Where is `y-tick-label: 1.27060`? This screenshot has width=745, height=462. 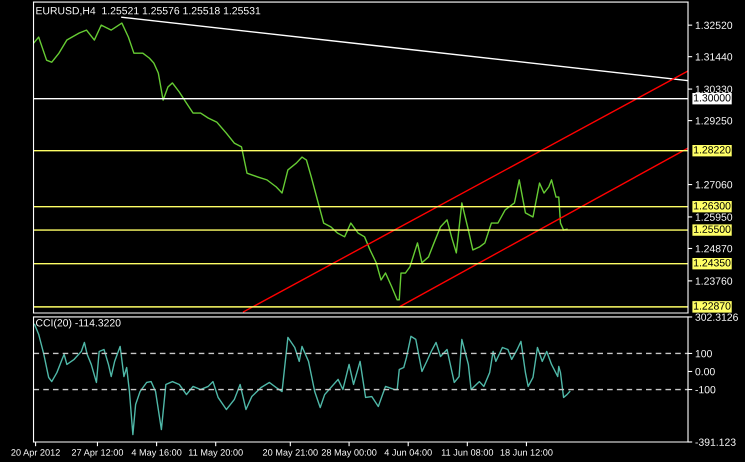
y-tick-label: 1.27060 is located at coordinates (714, 184).